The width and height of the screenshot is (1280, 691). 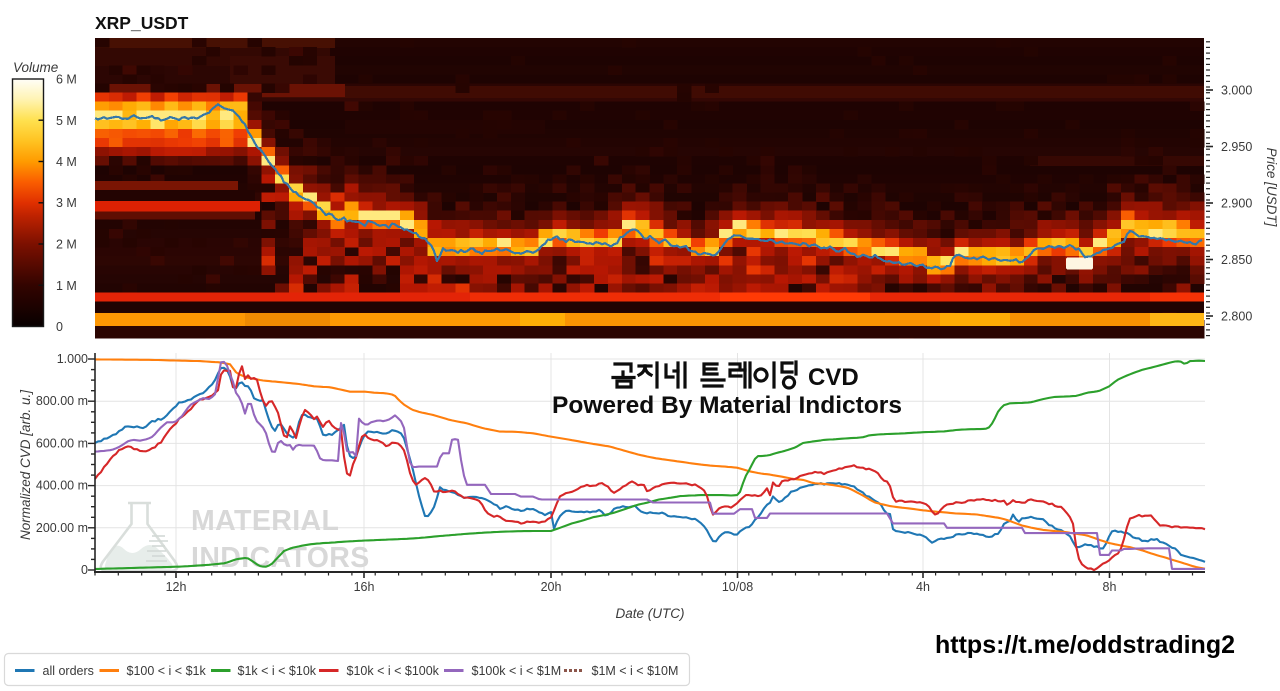 I want to click on svg-text: 1.000, so click(x=72, y=359).